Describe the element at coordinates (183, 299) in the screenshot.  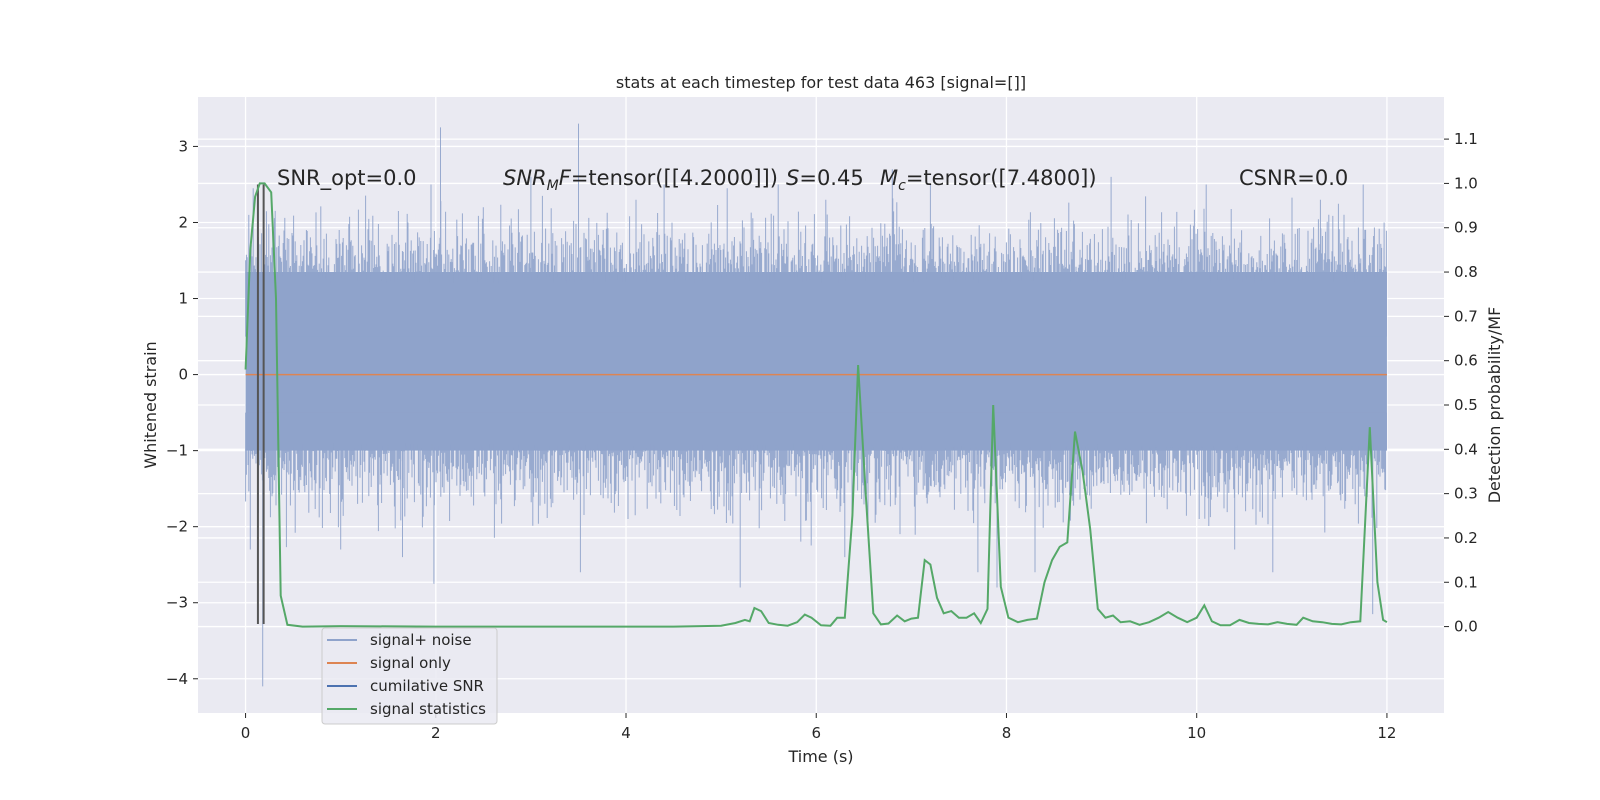
I see `y-tick-label: 1` at that location.